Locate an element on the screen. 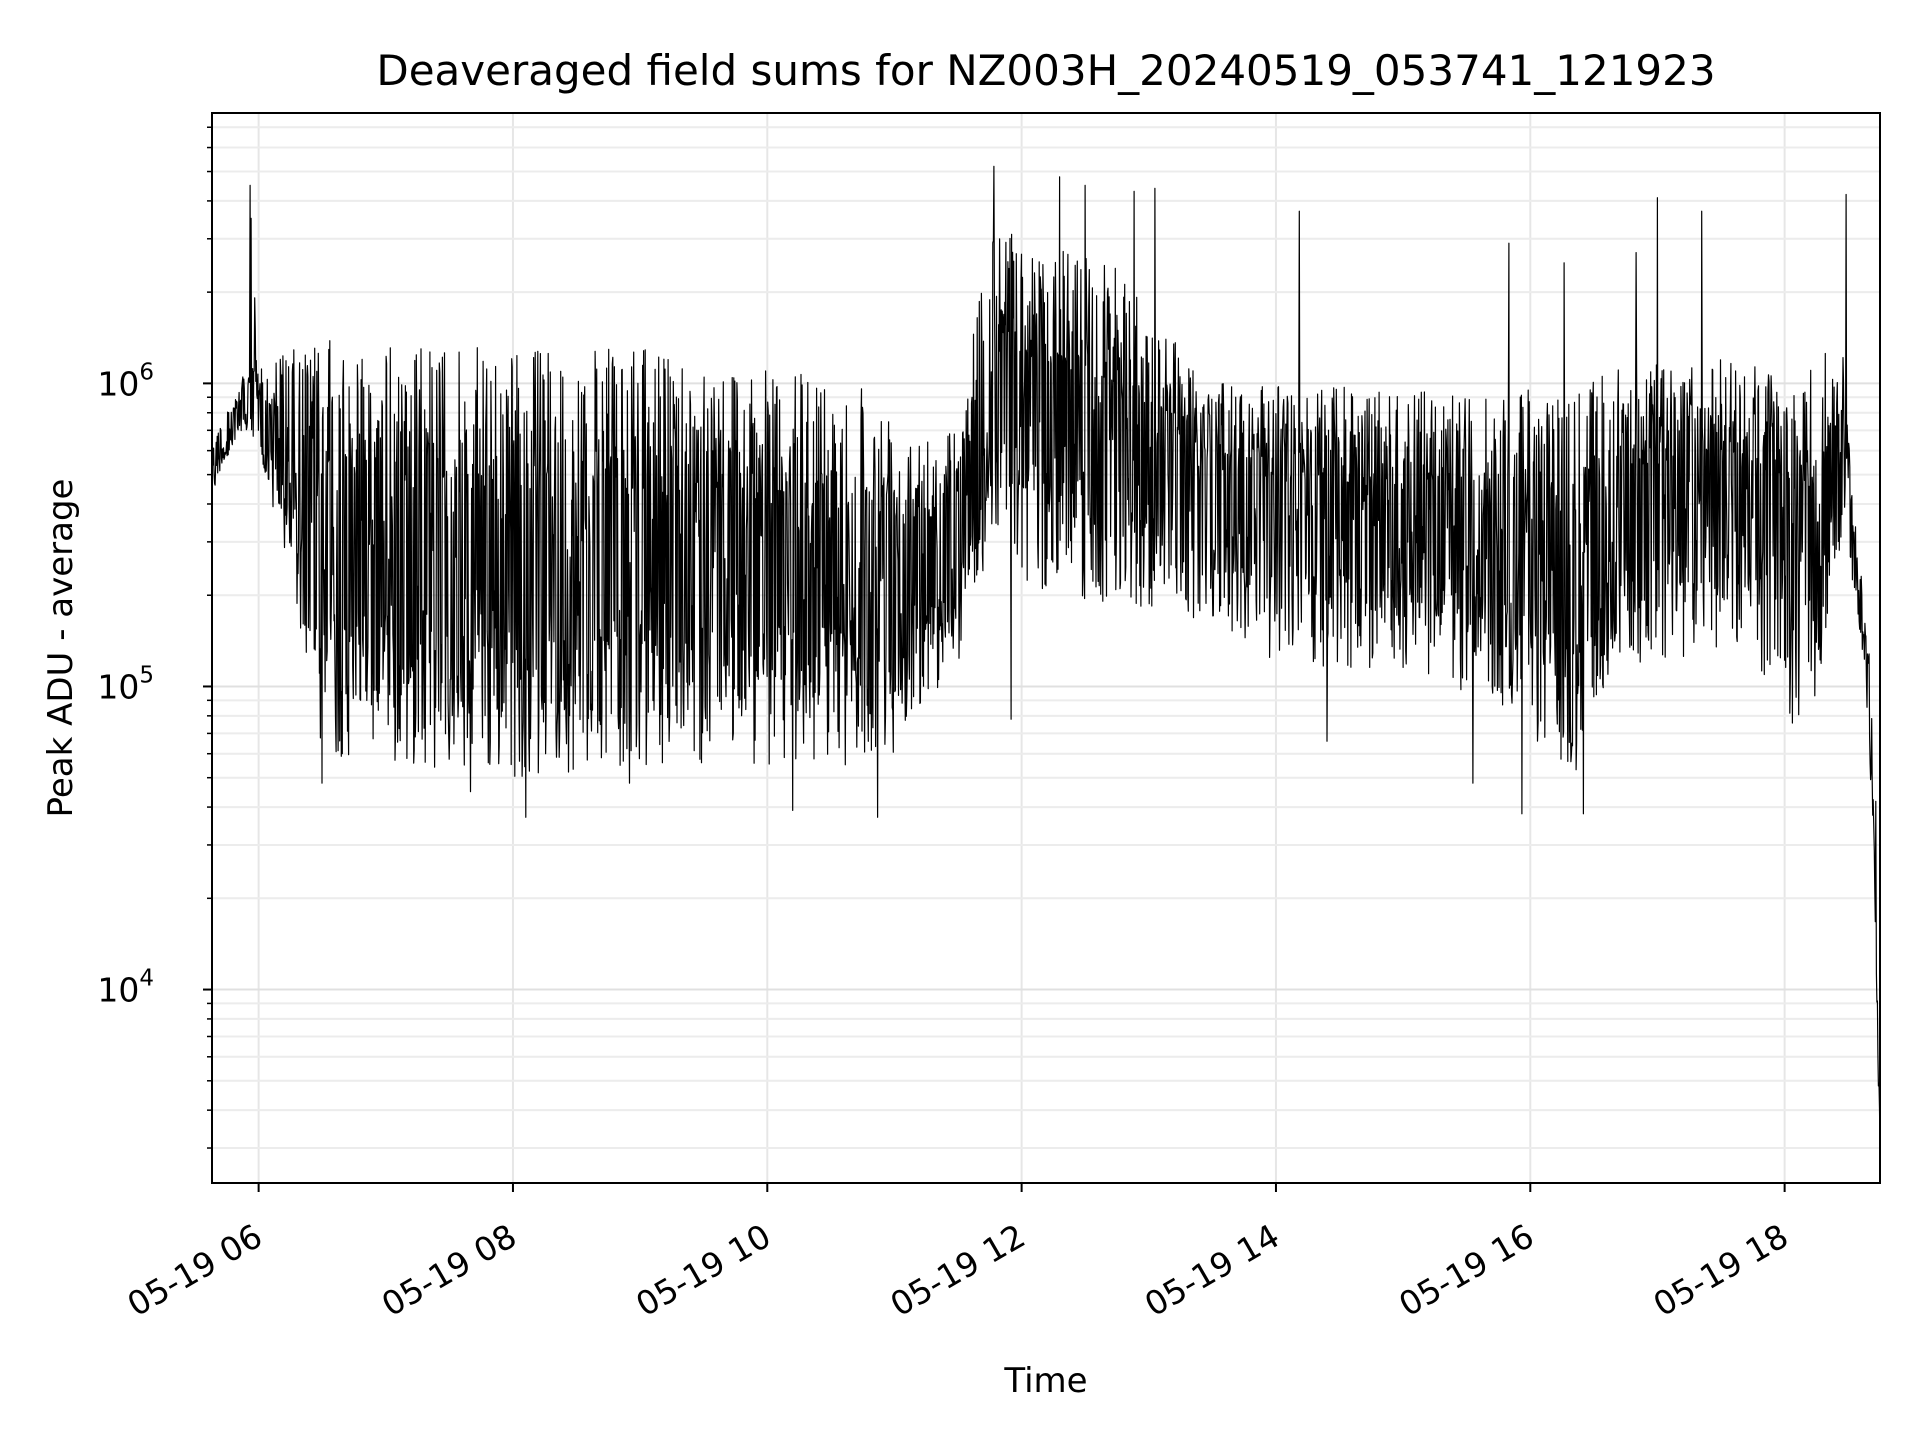  y-tick-label: 10⁴ is located at coordinates (125, 988).